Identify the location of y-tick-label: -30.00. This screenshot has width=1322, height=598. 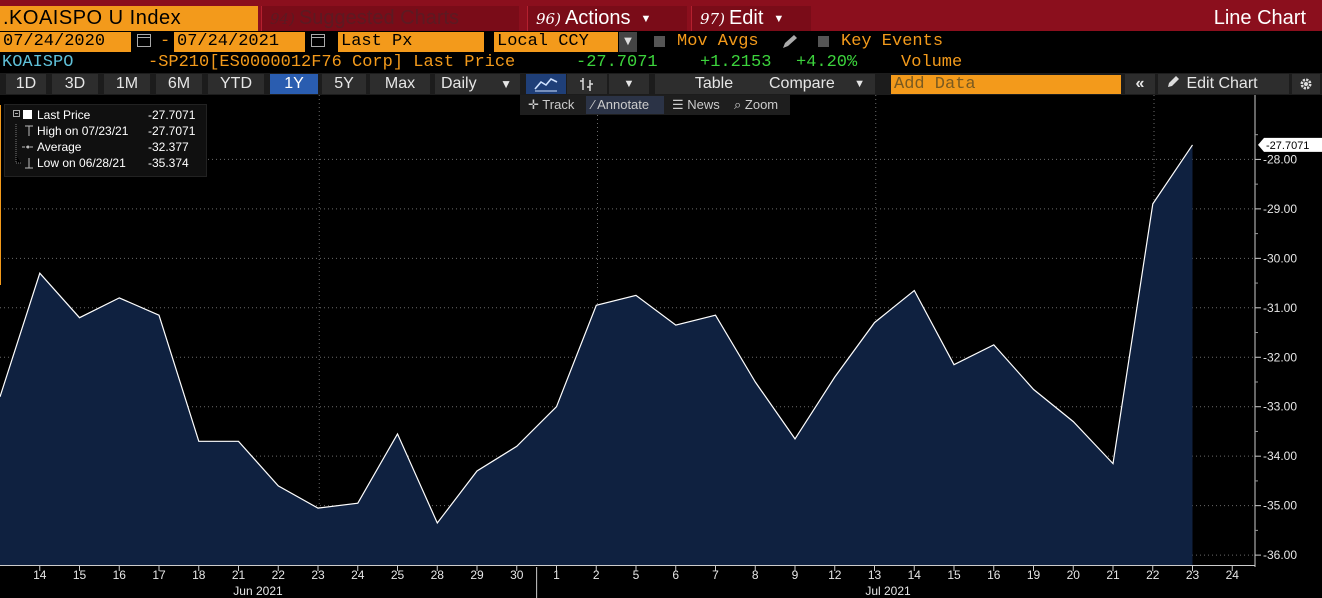
(1280, 258).